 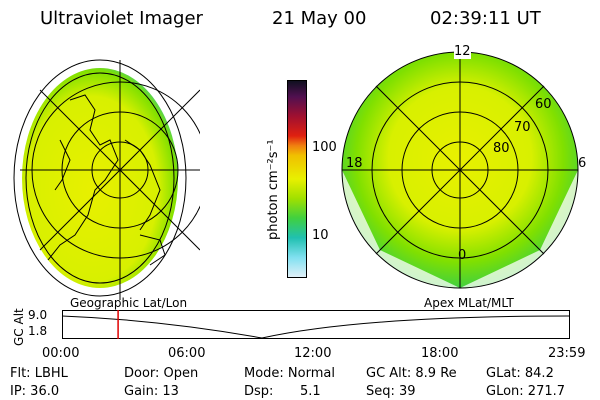 What do you see at coordinates (273, 189) in the screenshot?
I see `colorbar-unit-label: photon cm⁻²s⁻¹` at bounding box center [273, 189].